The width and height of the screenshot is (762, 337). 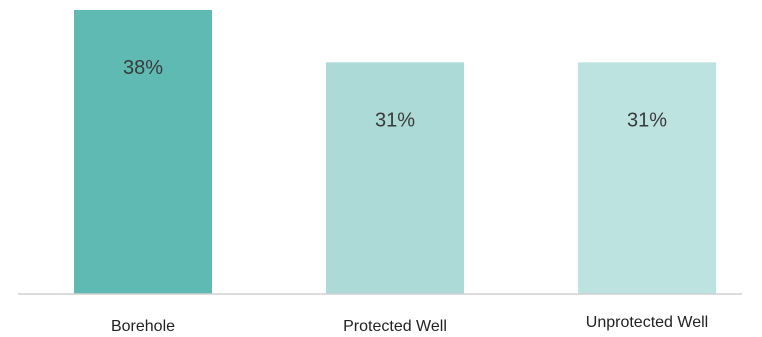 What do you see at coordinates (395, 178) in the screenshot?
I see `bar-protected-well` at bounding box center [395, 178].